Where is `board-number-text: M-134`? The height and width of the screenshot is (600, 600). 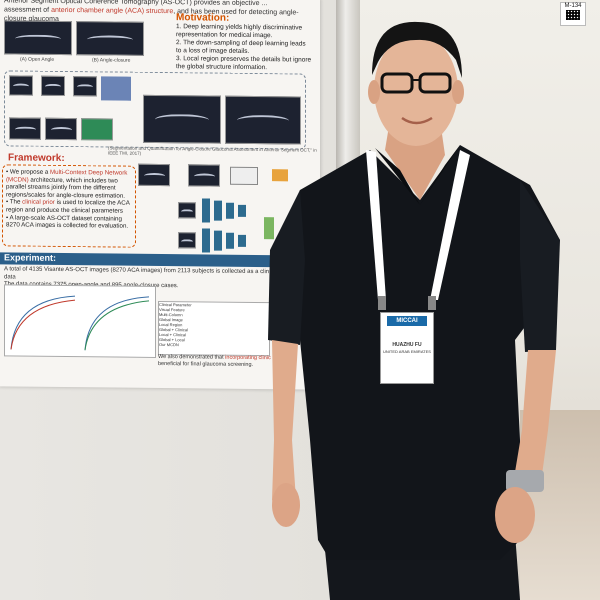 board-number-text: M-134 is located at coordinates (573, 6).